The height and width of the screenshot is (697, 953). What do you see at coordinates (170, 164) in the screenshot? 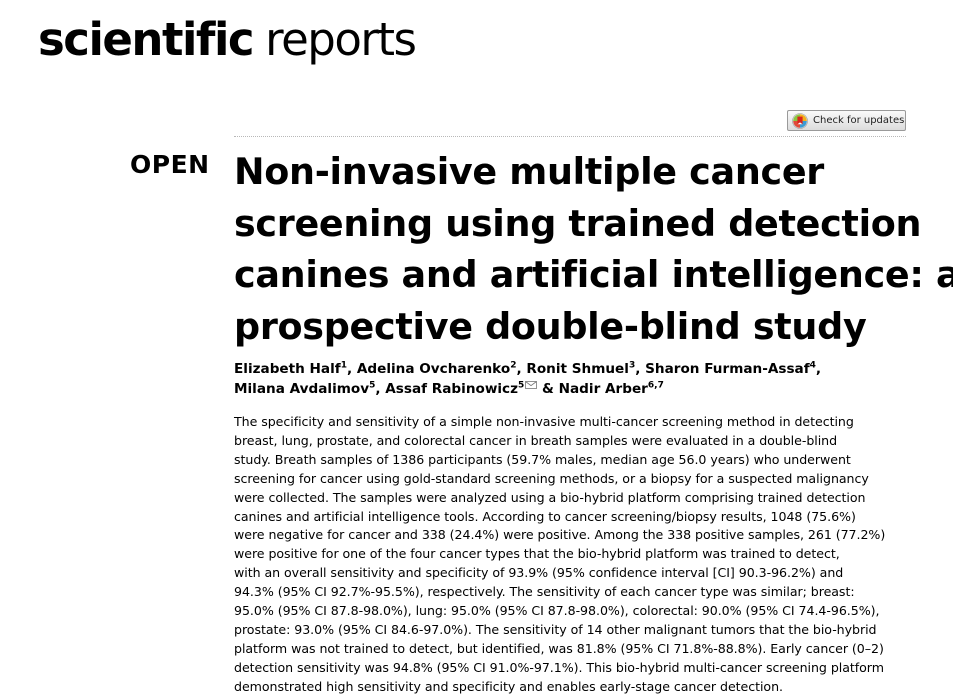
I see `open-access-label: OPEN` at bounding box center [170, 164].